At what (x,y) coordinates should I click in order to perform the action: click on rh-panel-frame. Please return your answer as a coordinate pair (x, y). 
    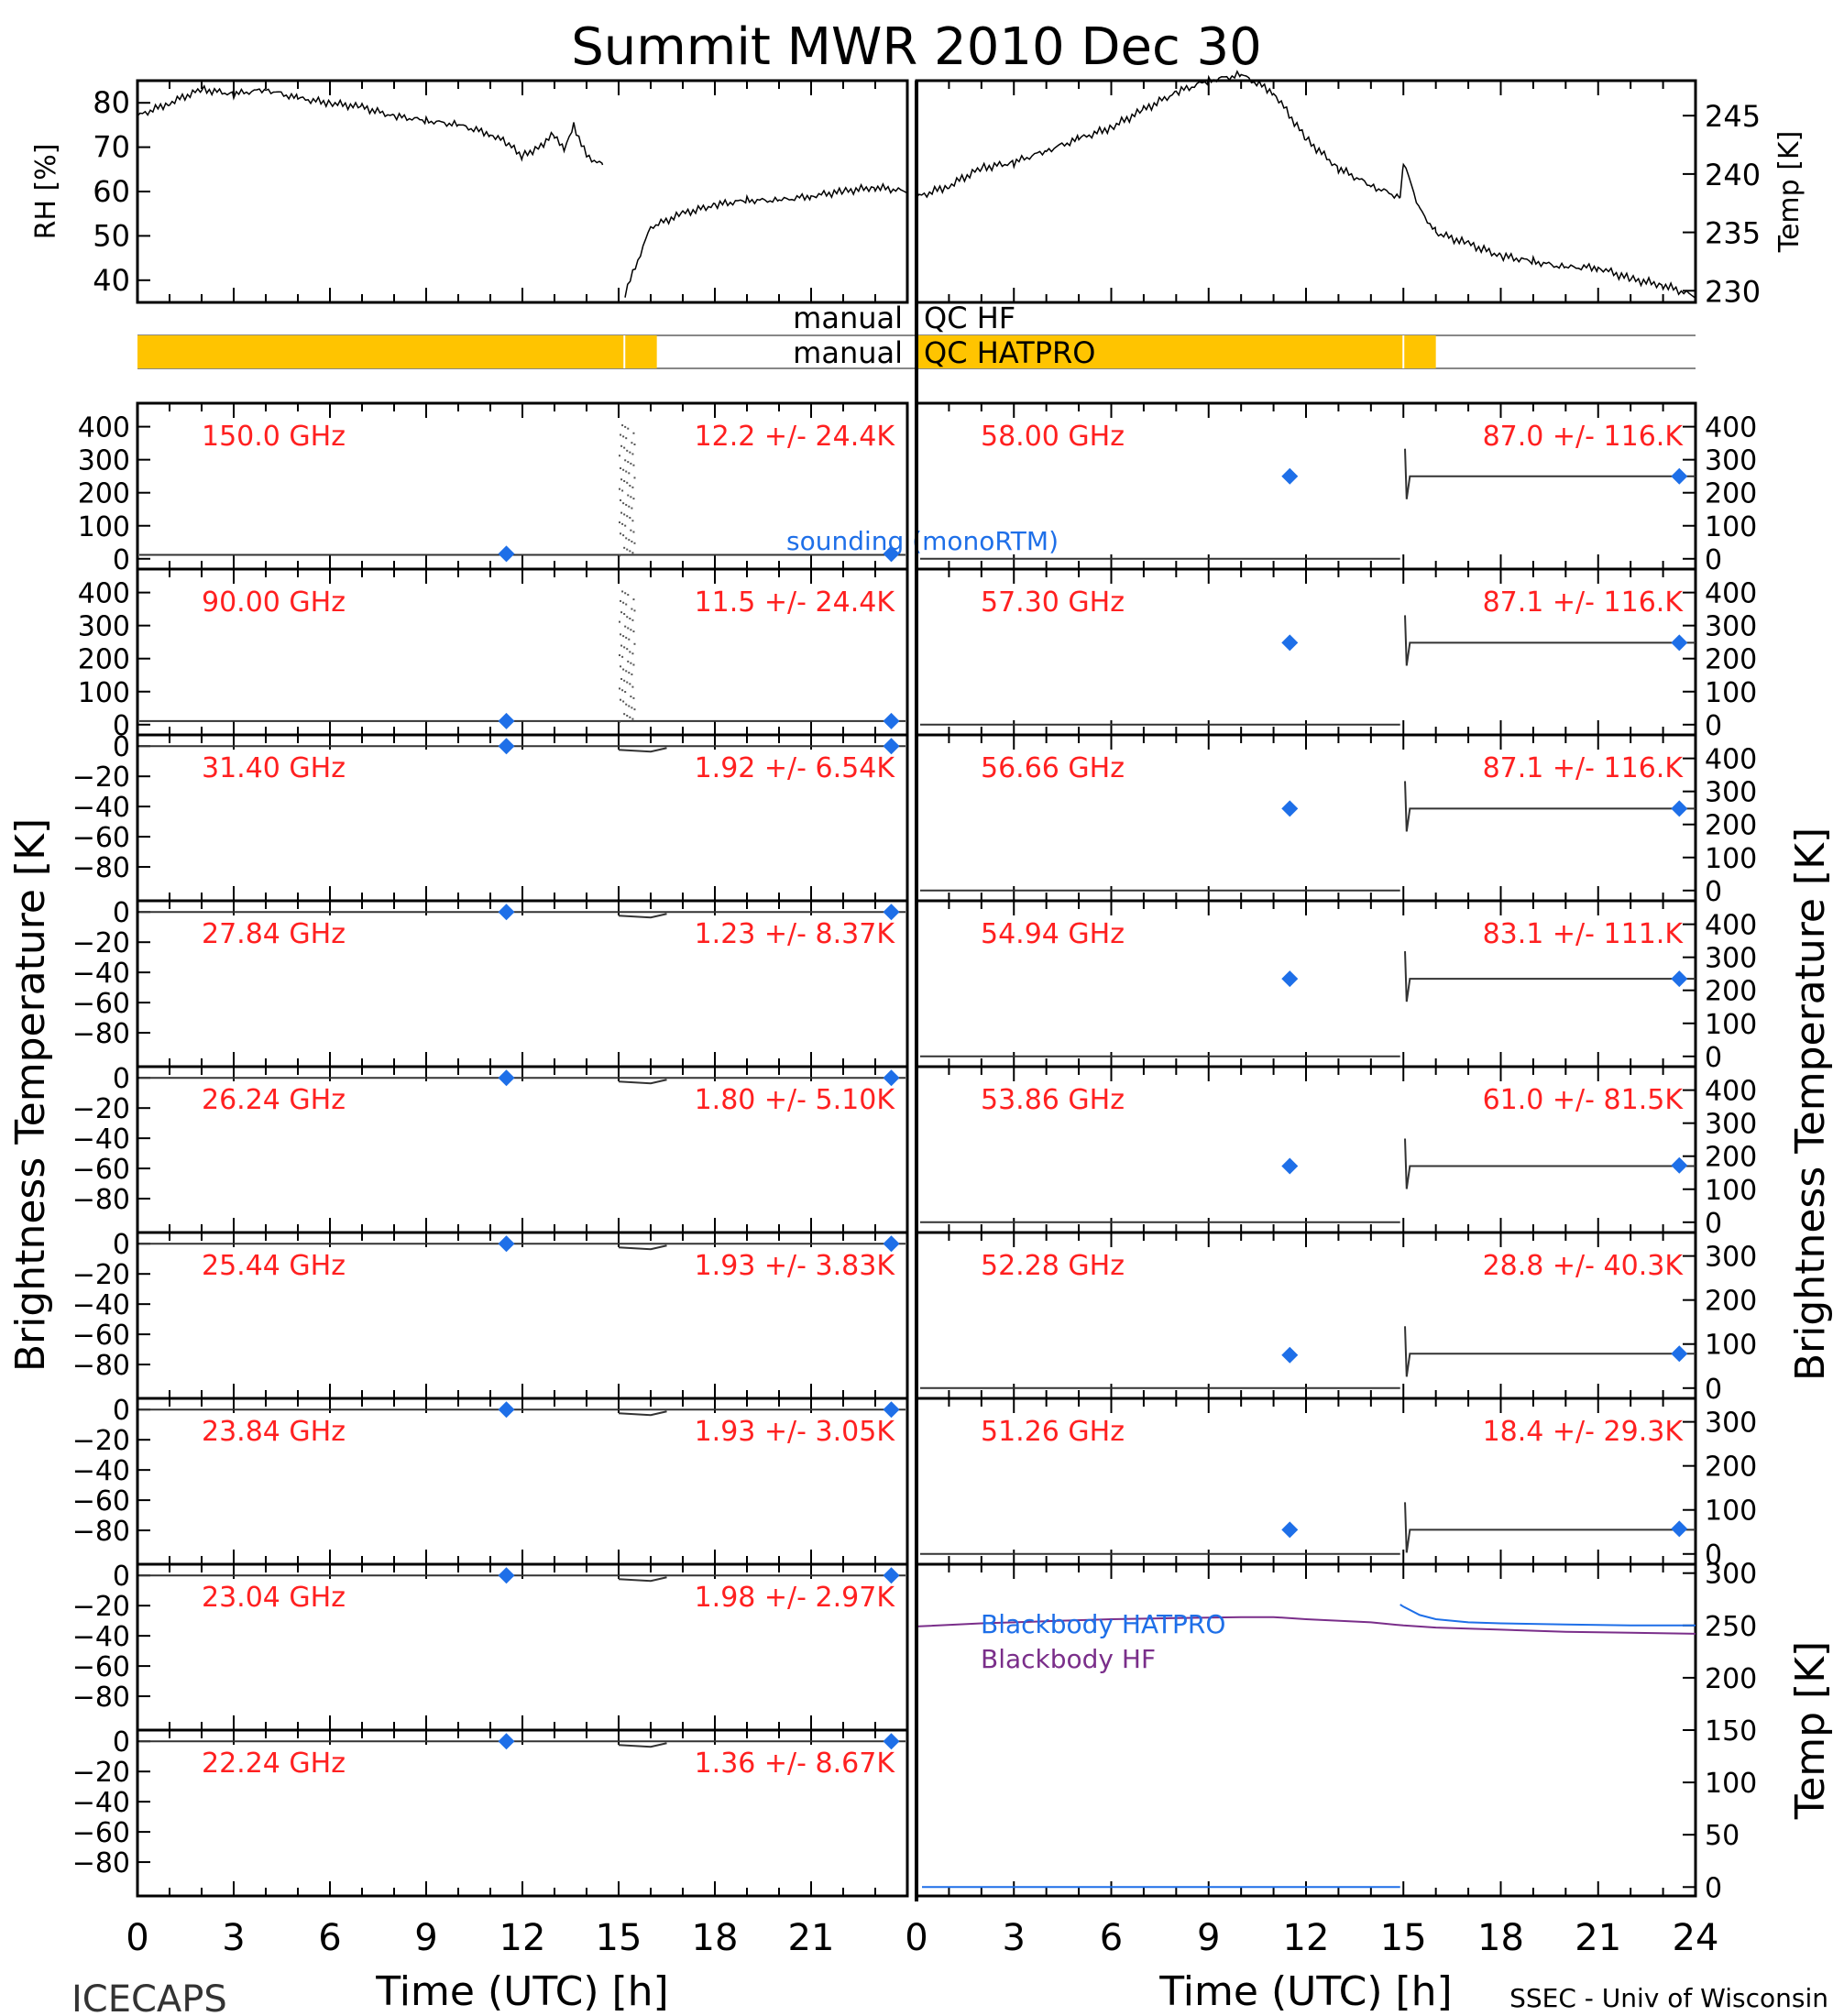
    Looking at the image, I should click on (522, 191).